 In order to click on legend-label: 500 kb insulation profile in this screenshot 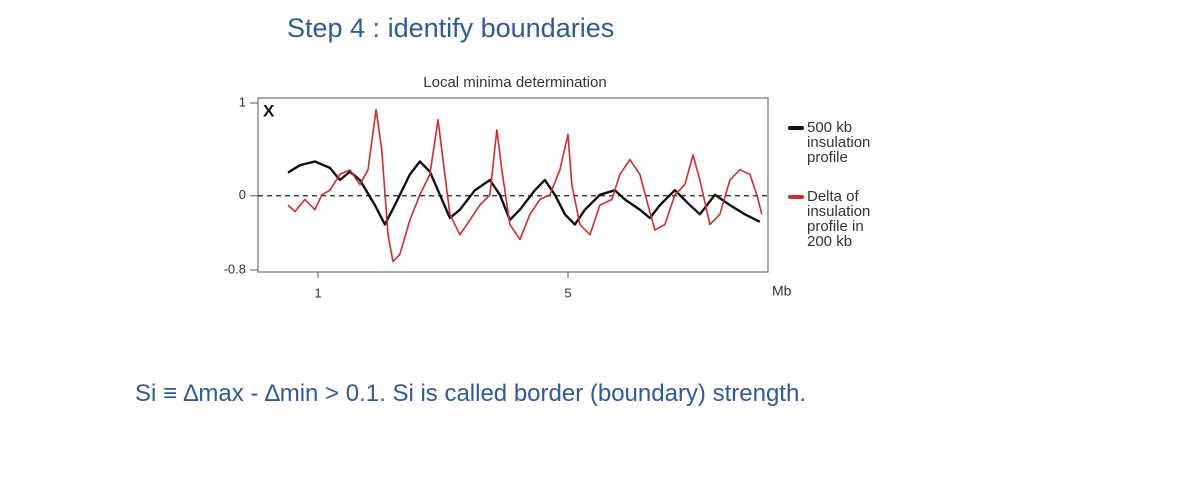, I will do `click(839, 142)`.